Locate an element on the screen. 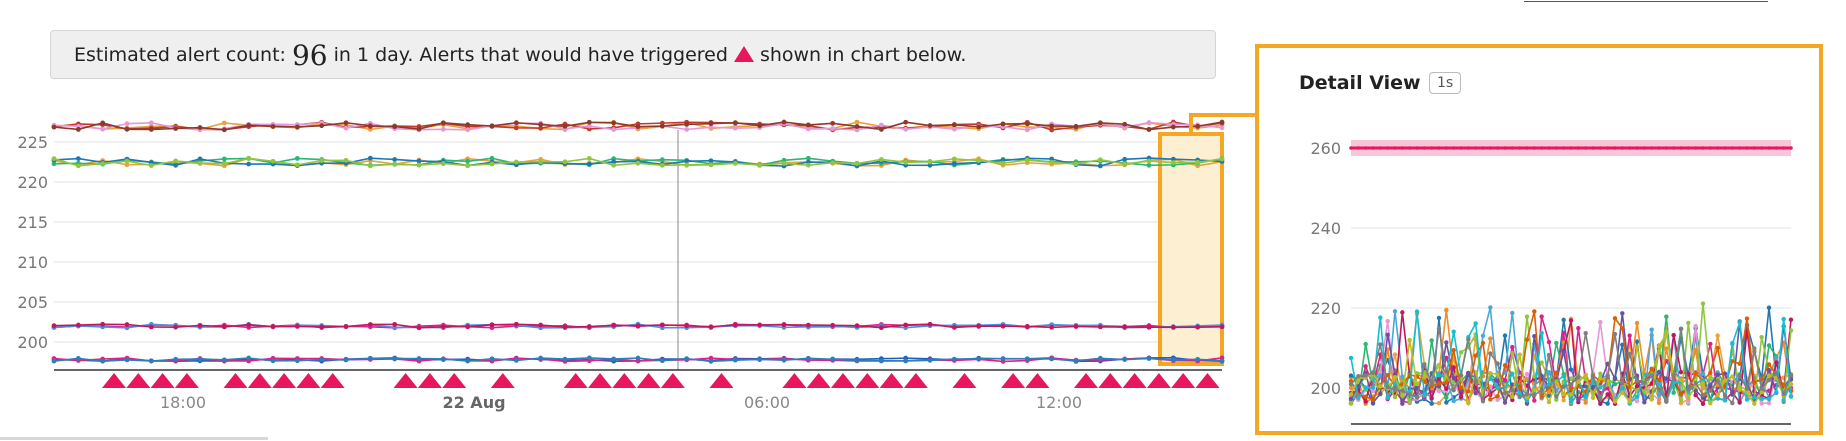  y-tick-label: 210 is located at coordinates (32, 262).